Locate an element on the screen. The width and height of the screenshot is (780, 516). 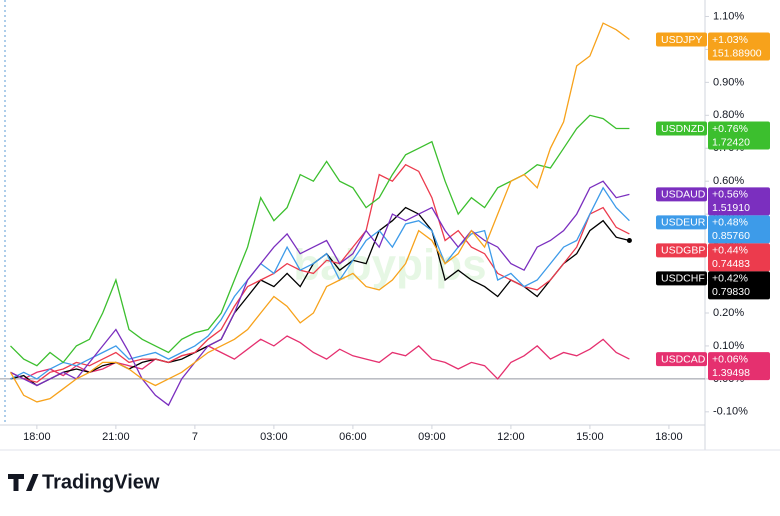
tag-change: +1.03% is located at coordinates (730, 40).